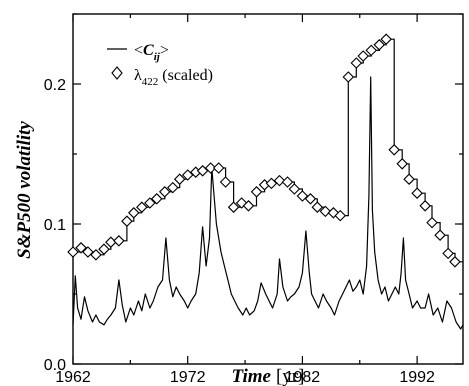 The height and width of the screenshot is (386, 469). I want to click on y-tick-label: 0.1, so click(55, 225).